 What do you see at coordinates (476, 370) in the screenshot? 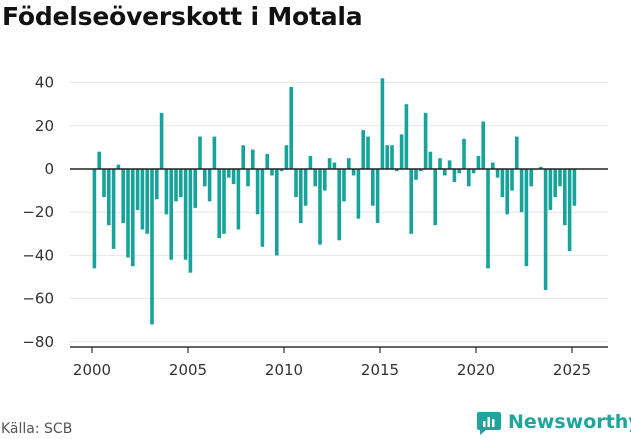
I see `x-tick-label: 2020` at bounding box center [476, 370].